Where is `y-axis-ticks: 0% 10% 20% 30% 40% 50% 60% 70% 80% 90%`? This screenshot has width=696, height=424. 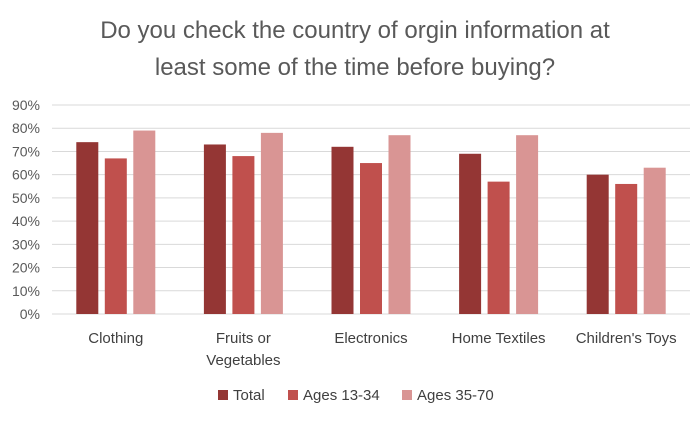 y-axis-ticks: 0% 10% 20% 30% 40% 50% 60% 70% 80% 90% is located at coordinates (26, 209).